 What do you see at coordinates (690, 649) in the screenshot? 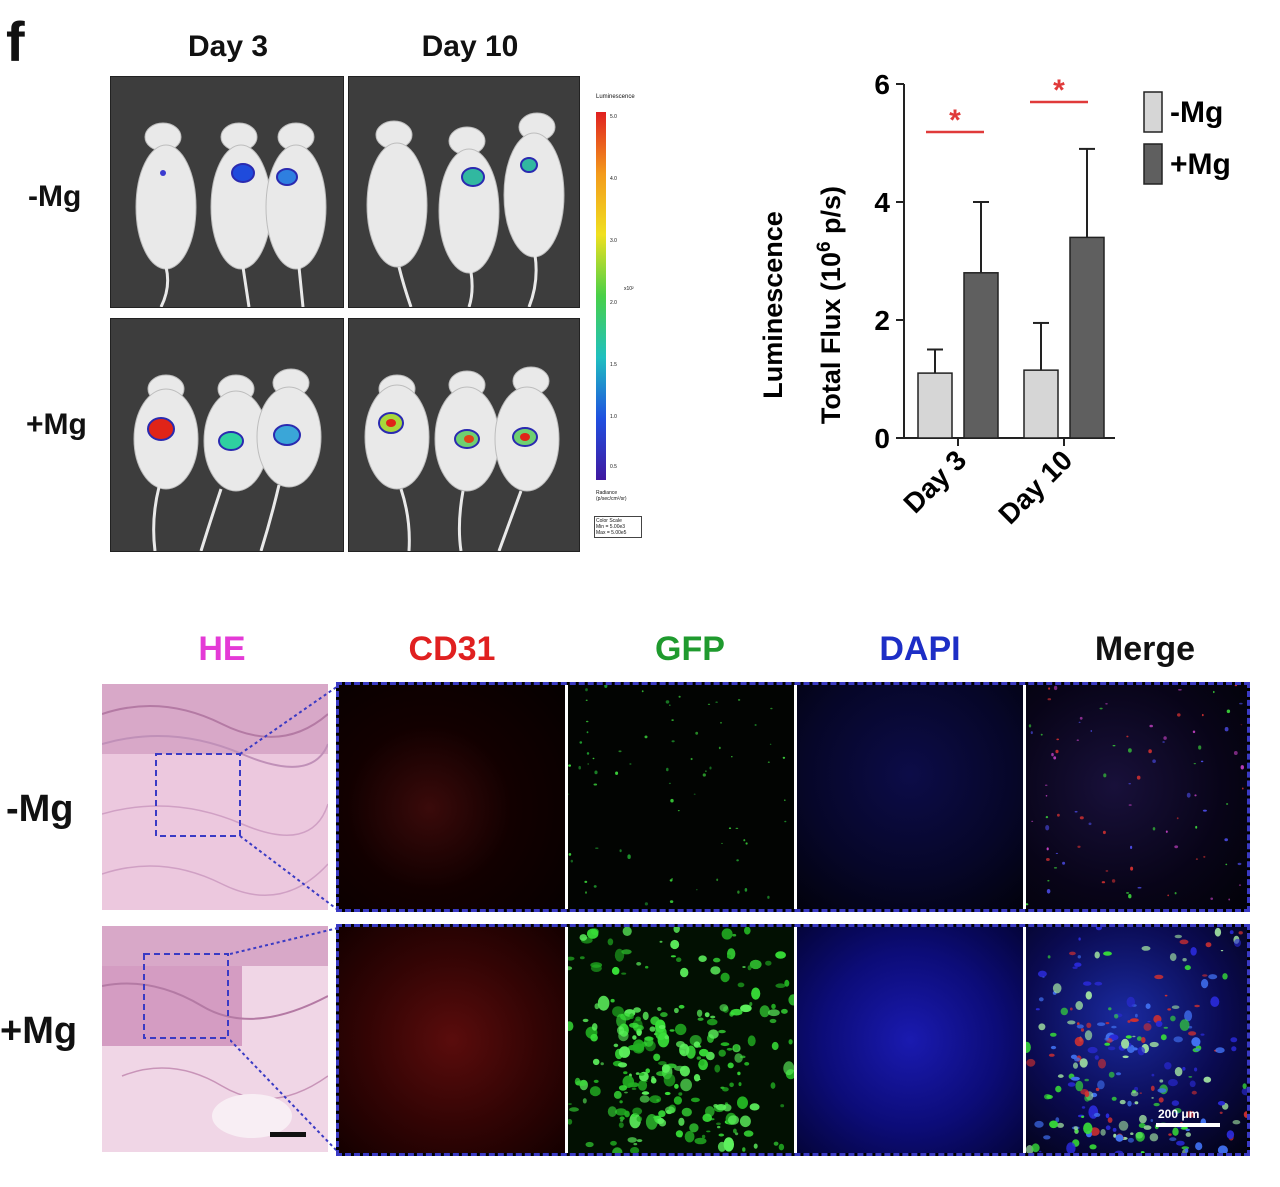
I see `stain-header-gfp: GFP` at bounding box center [690, 649].